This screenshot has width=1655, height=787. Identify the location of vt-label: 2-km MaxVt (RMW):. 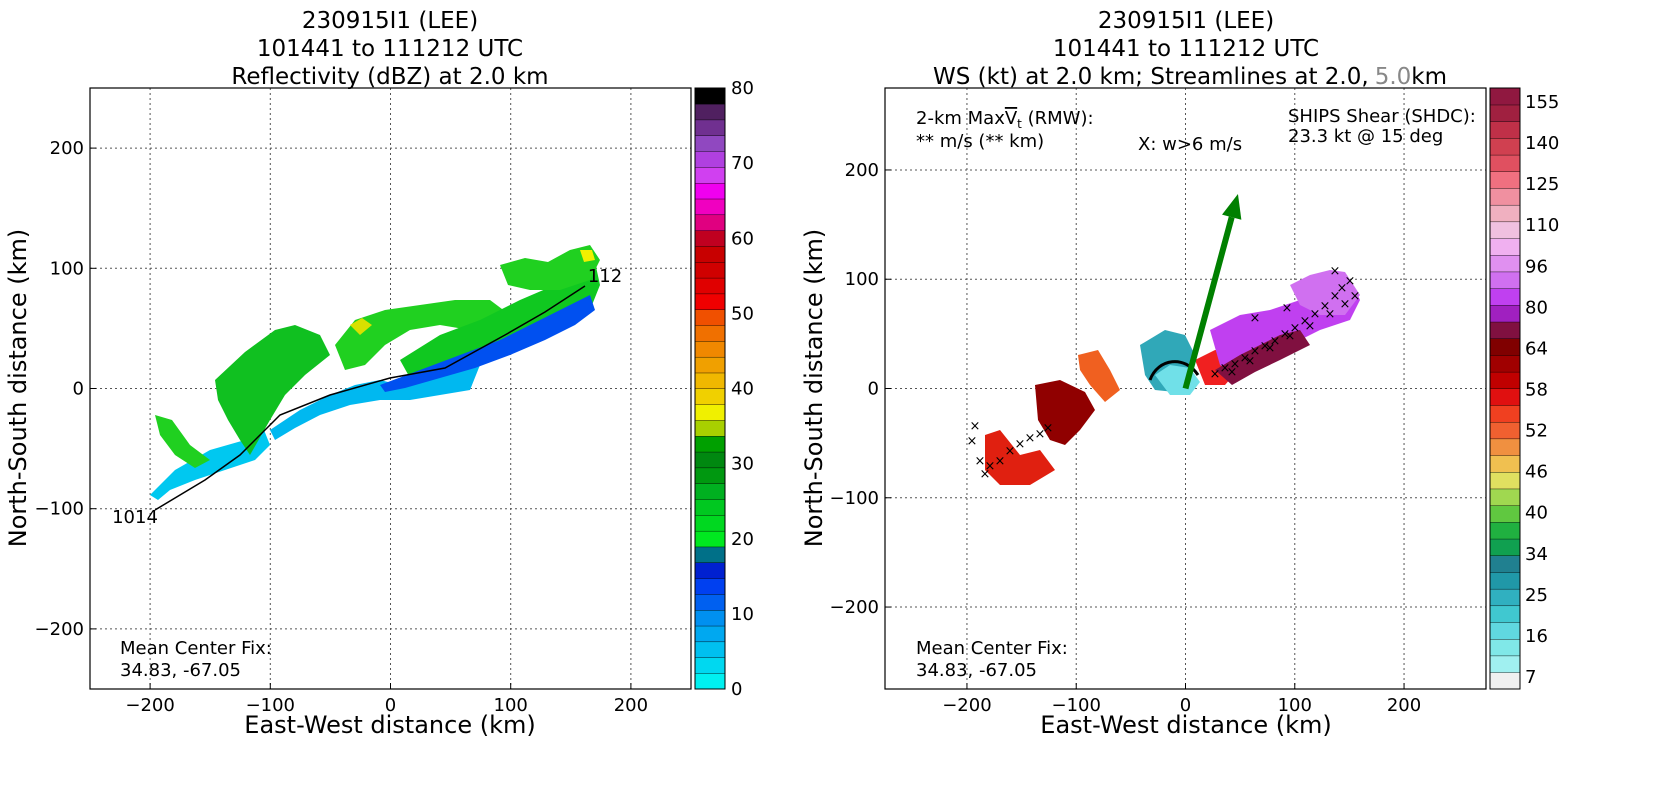
(1005, 119).